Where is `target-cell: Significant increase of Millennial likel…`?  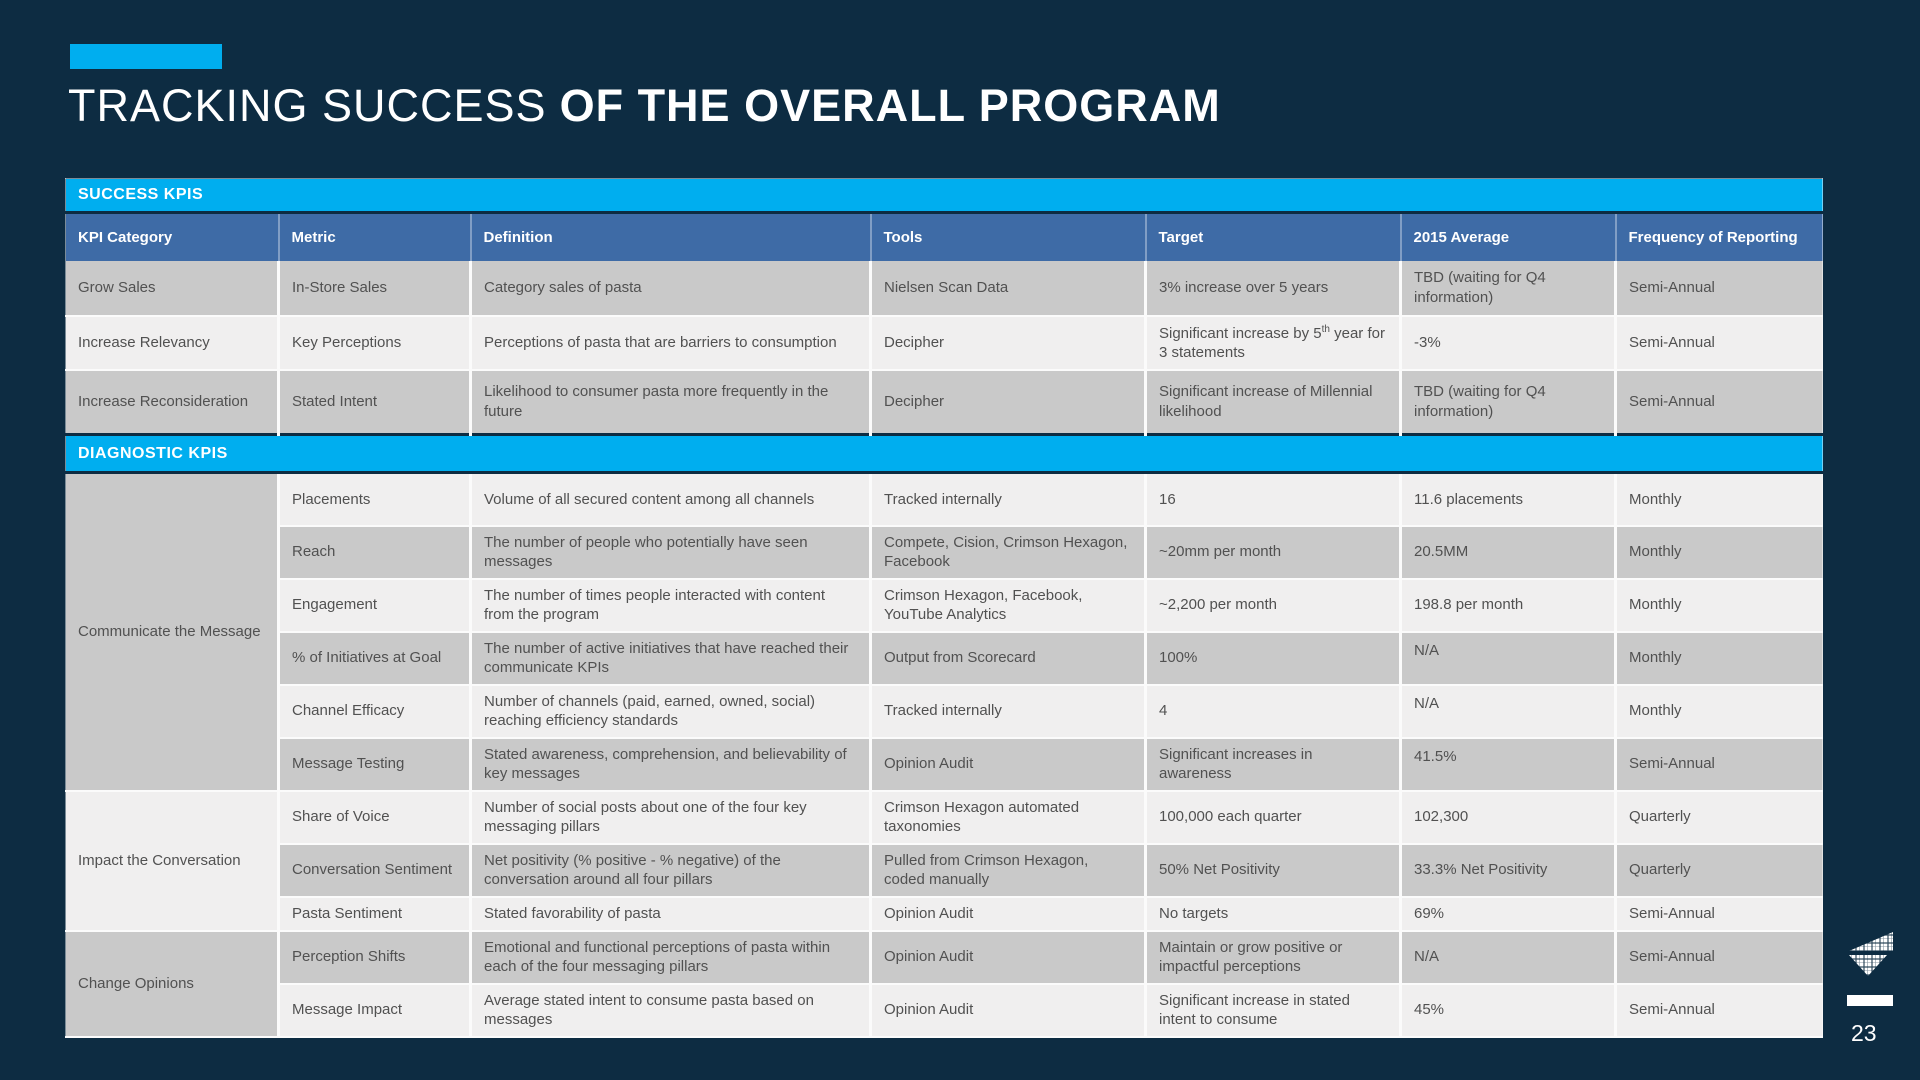
target-cell: Significant increase of Millennial likel… is located at coordinates (1273, 402).